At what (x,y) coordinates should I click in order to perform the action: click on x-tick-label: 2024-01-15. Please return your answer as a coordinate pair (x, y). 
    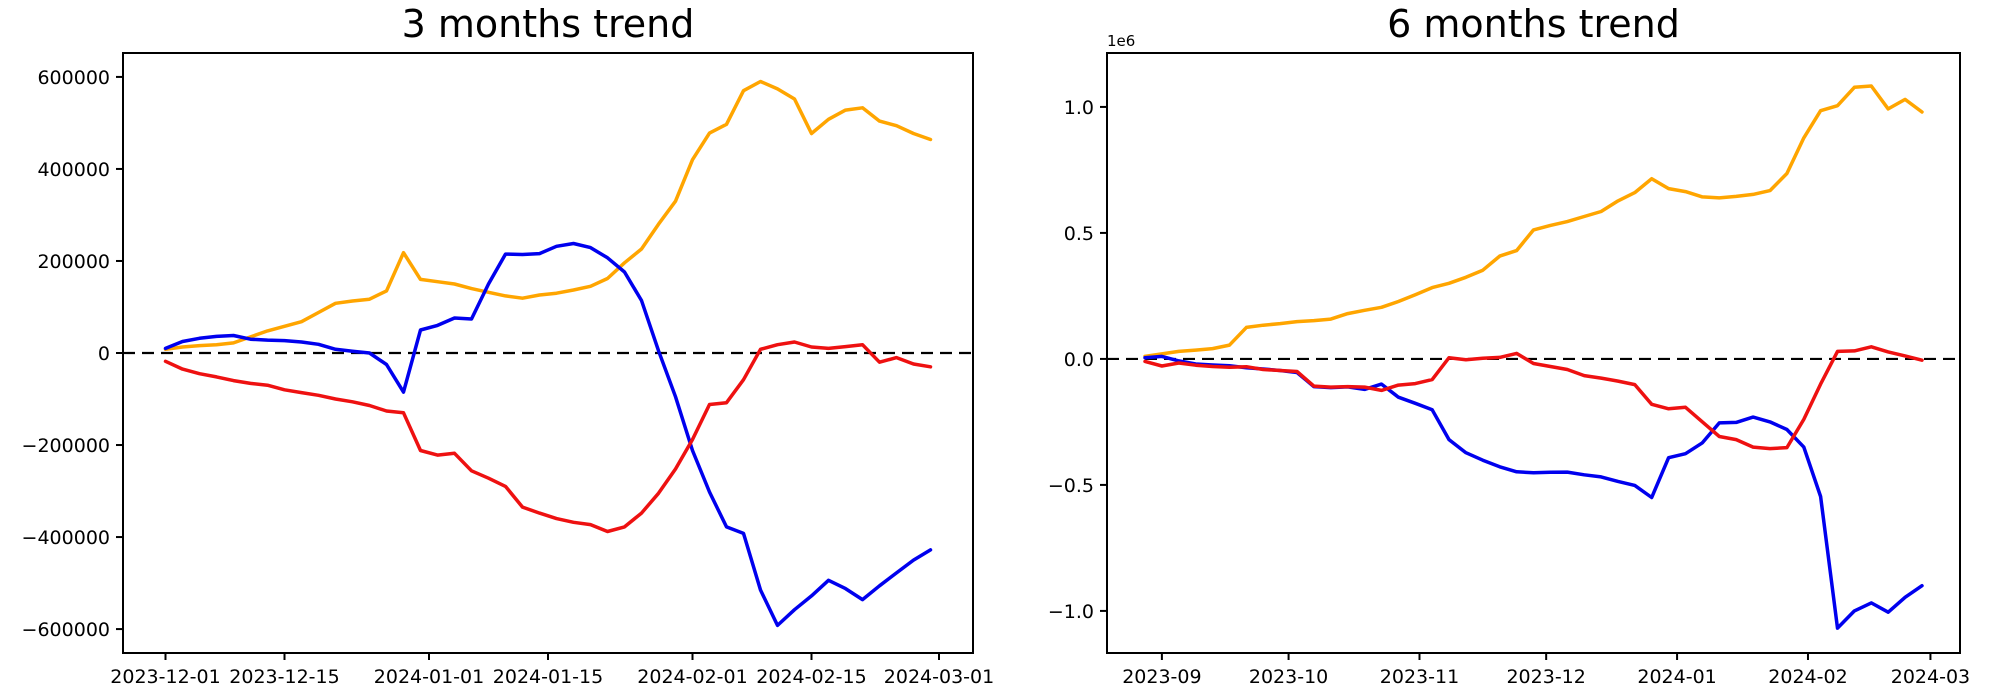
    Looking at the image, I should click on (548, 677).